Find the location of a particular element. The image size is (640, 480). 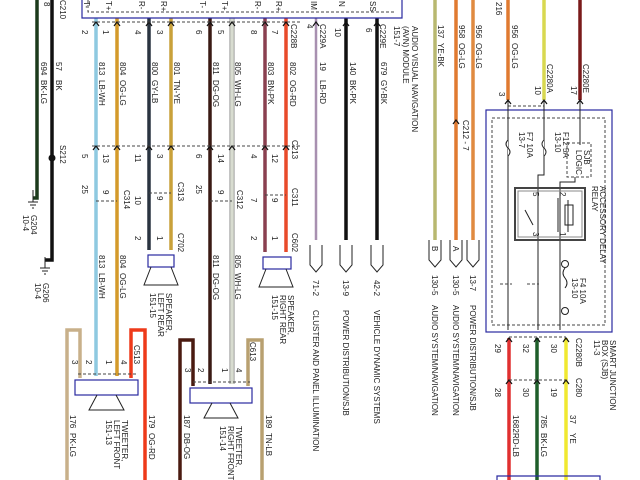

pin-number: 19 is located at coordinates (553, 392).